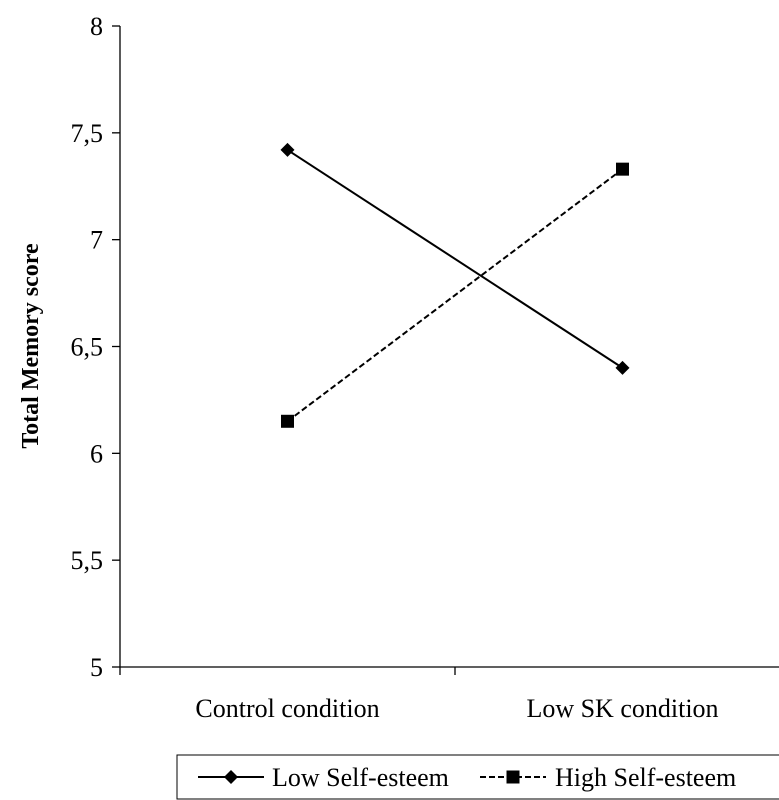 The image size is (779, 800). Describe the element at coordinates (87, 347) in the screenshot. I see `y-tick-label: 6,5` at that location.